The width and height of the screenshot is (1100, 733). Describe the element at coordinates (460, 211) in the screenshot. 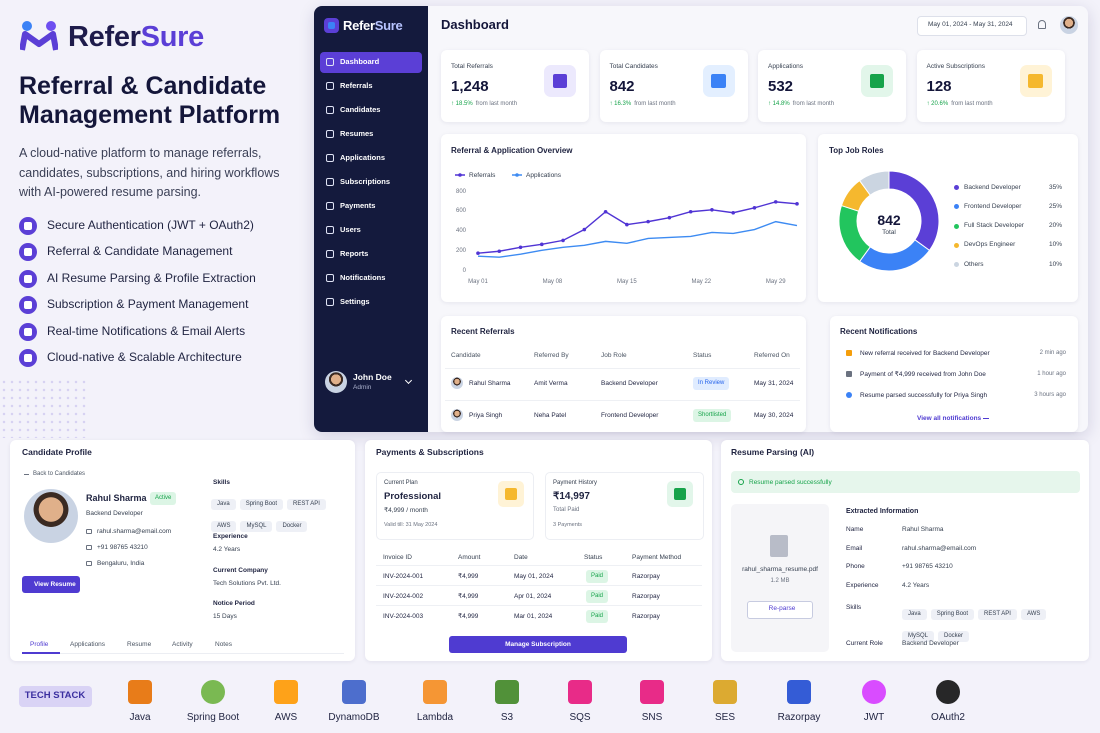

I see `y-tick-label: 600` at that location.